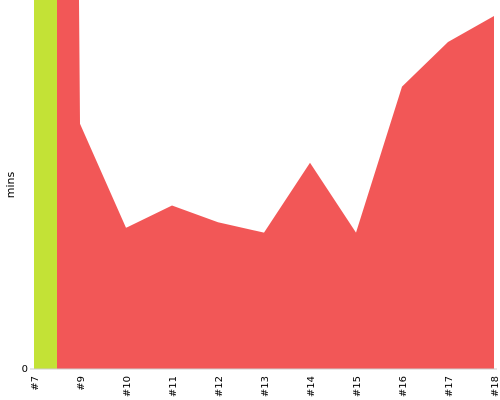  Describe the element at coordinates (219, 386) in the screenshot. I see `x-tick-label: #12` at that location.